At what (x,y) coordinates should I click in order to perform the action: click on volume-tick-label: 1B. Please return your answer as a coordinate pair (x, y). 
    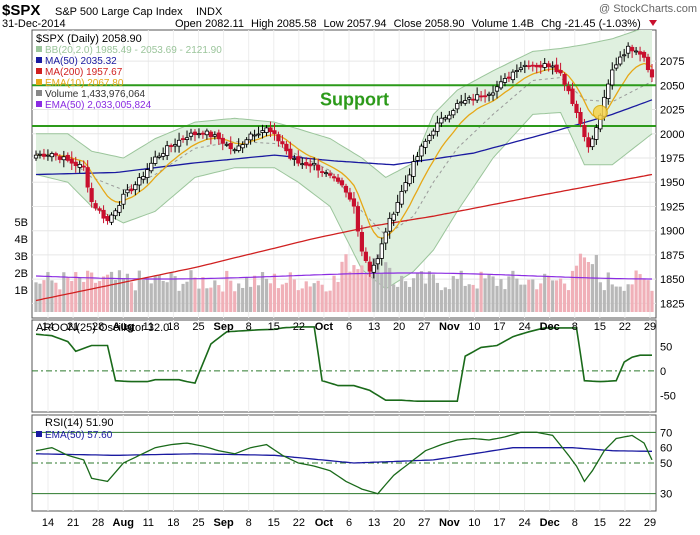
    Looking at the image, I should click on (21, 291).